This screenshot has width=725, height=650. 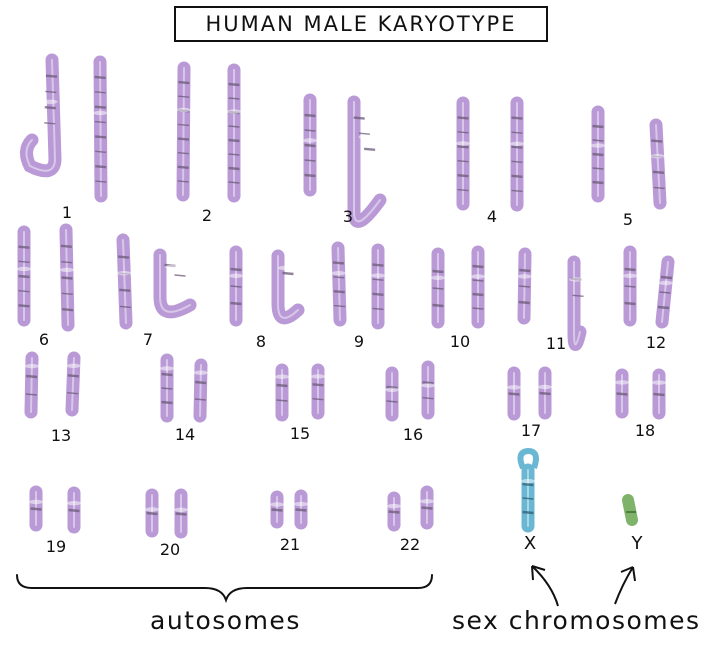 What do you see at coordinates (530, 543) in the screenshot?
I see `sex-label-x: X` at bounding box center [530, 543].